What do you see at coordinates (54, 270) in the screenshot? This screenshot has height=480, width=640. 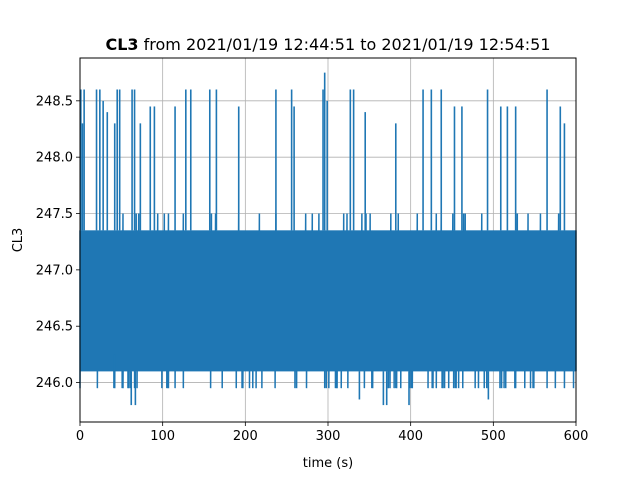 I see `y-tick-label: 247.0` at bounding box center [54, 270].